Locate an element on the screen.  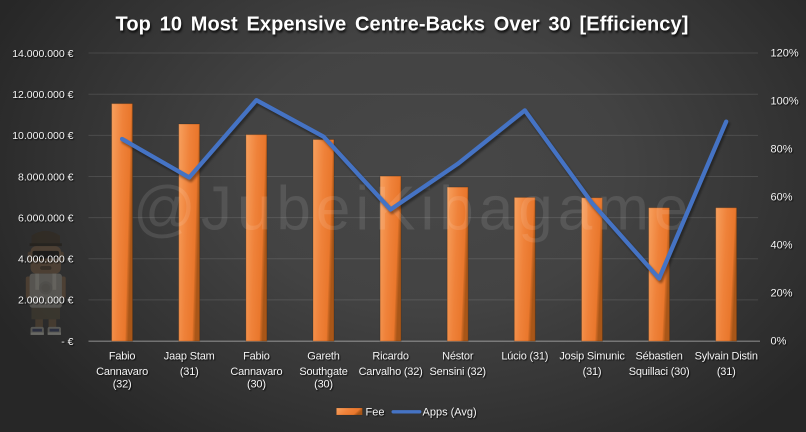
svg-text: Sébastien is located at coordinates (659, 357).